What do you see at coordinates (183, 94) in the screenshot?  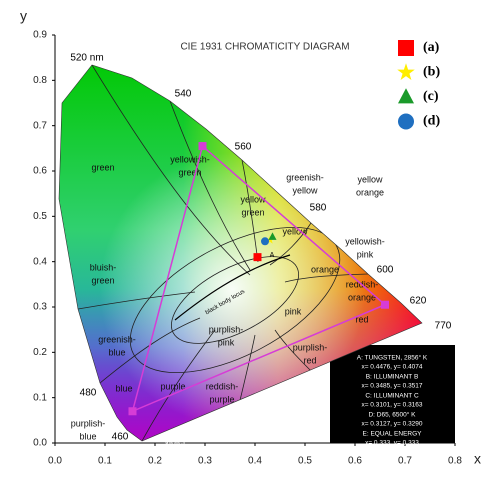 I see `annotation: 540` at bounding box center [183, 94].